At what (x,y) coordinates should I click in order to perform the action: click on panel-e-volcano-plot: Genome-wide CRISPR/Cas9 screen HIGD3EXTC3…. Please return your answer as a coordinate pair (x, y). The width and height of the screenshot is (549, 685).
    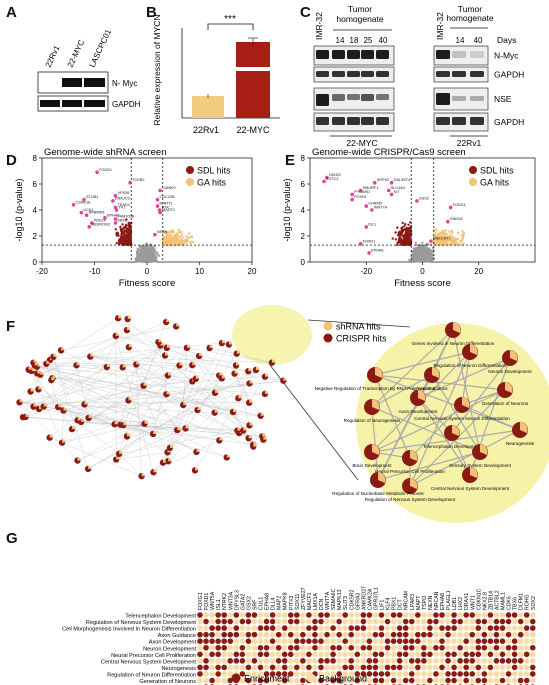
    Looking at the image, I should click on (409, 218).